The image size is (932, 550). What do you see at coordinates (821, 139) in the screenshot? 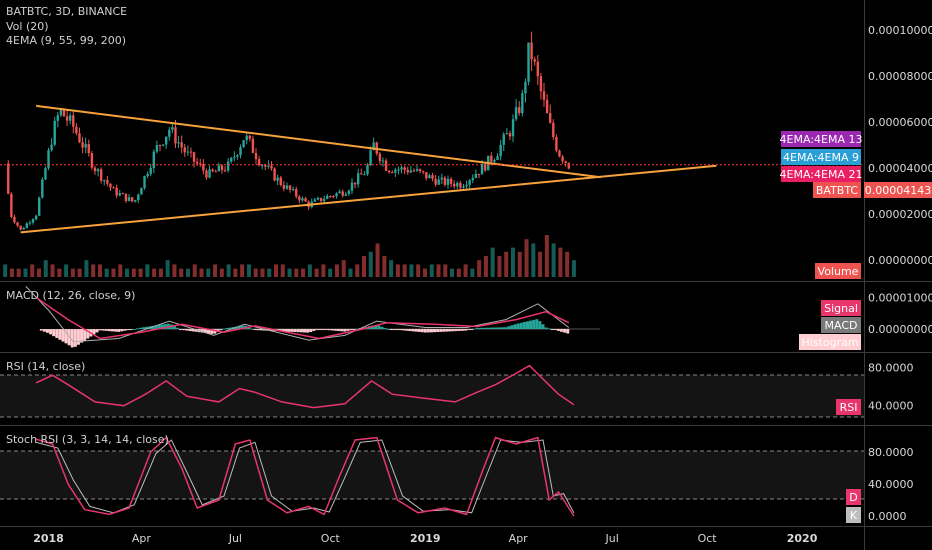
I see `tag-ema13: 4EMA:4EMA 13` at bounding box center [821, 139].